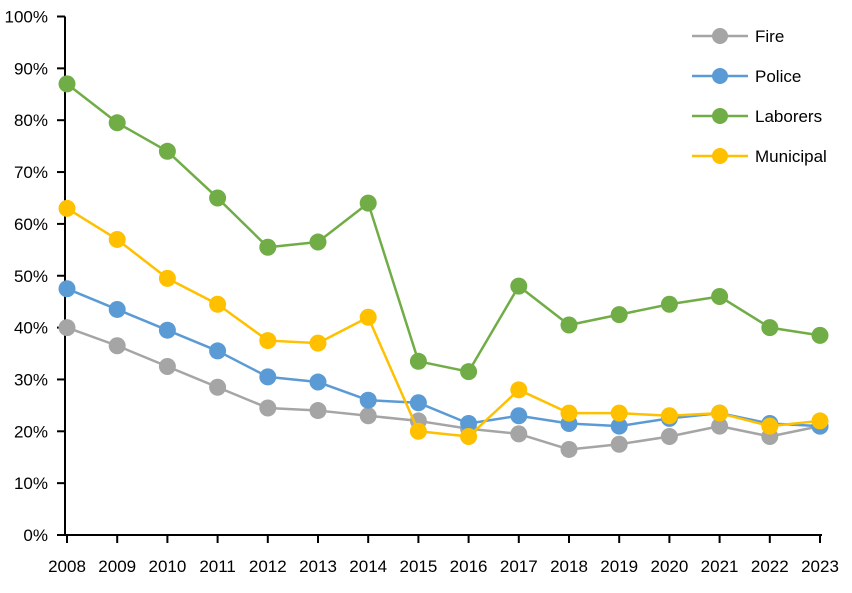  Describe the element at coordinates (31, 172) in the screenshot. I see `y-tick-label: 70%` at that location.